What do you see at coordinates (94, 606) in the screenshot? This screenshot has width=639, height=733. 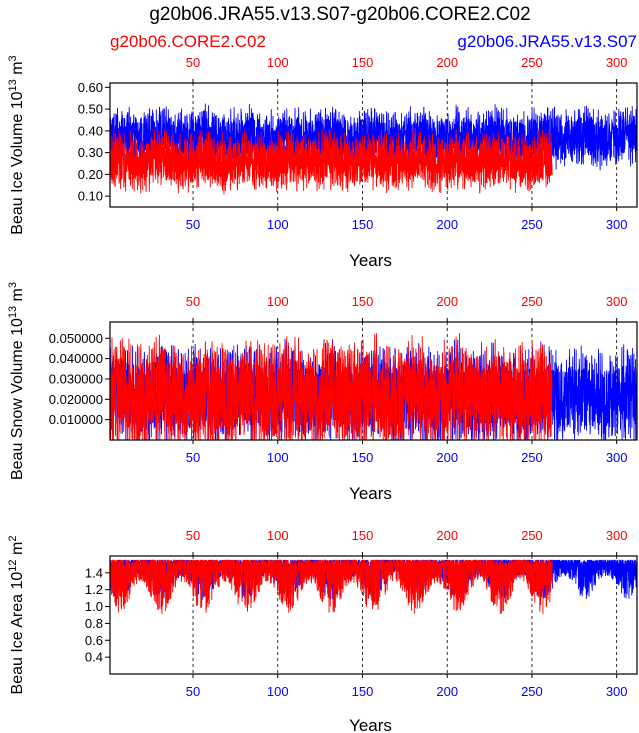 I see `y-tick-label: 1.0` at bounding box center [94, 606].